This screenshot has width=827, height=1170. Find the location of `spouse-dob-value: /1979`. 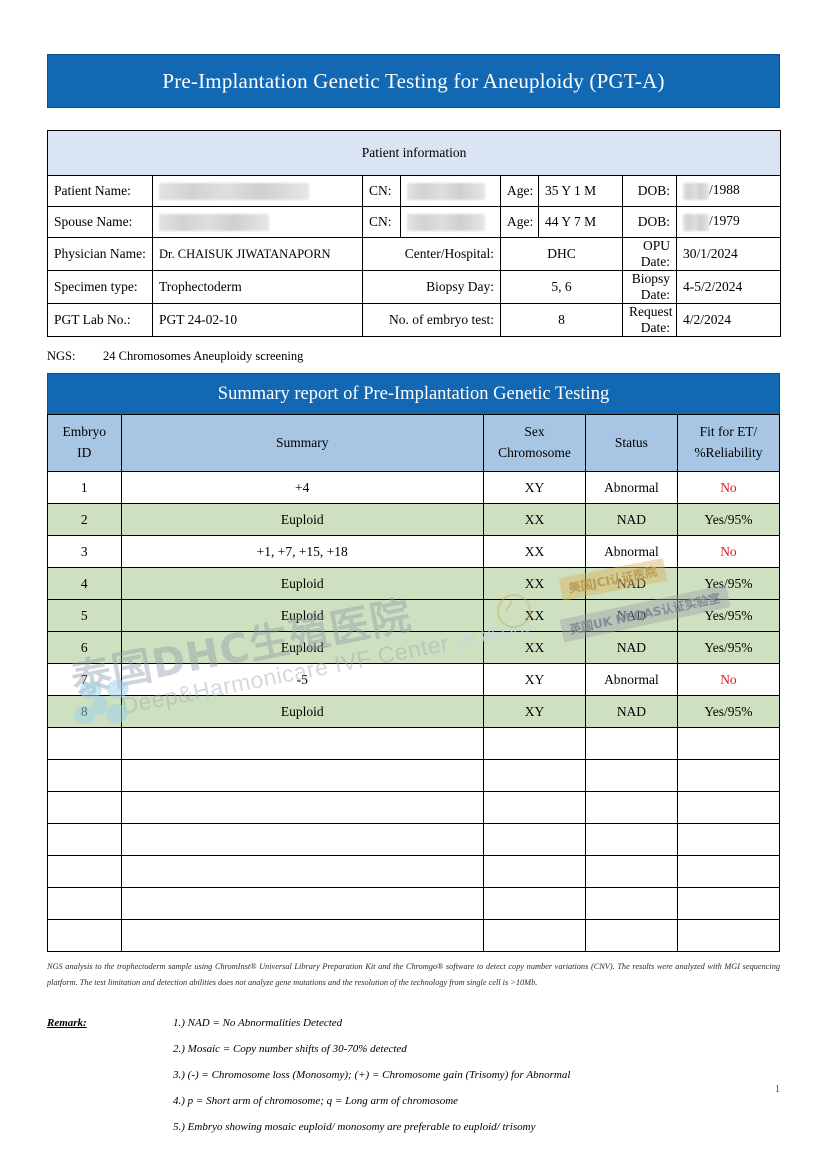

spouse-dob-value: /1979 is located at coordinates (728, 222).